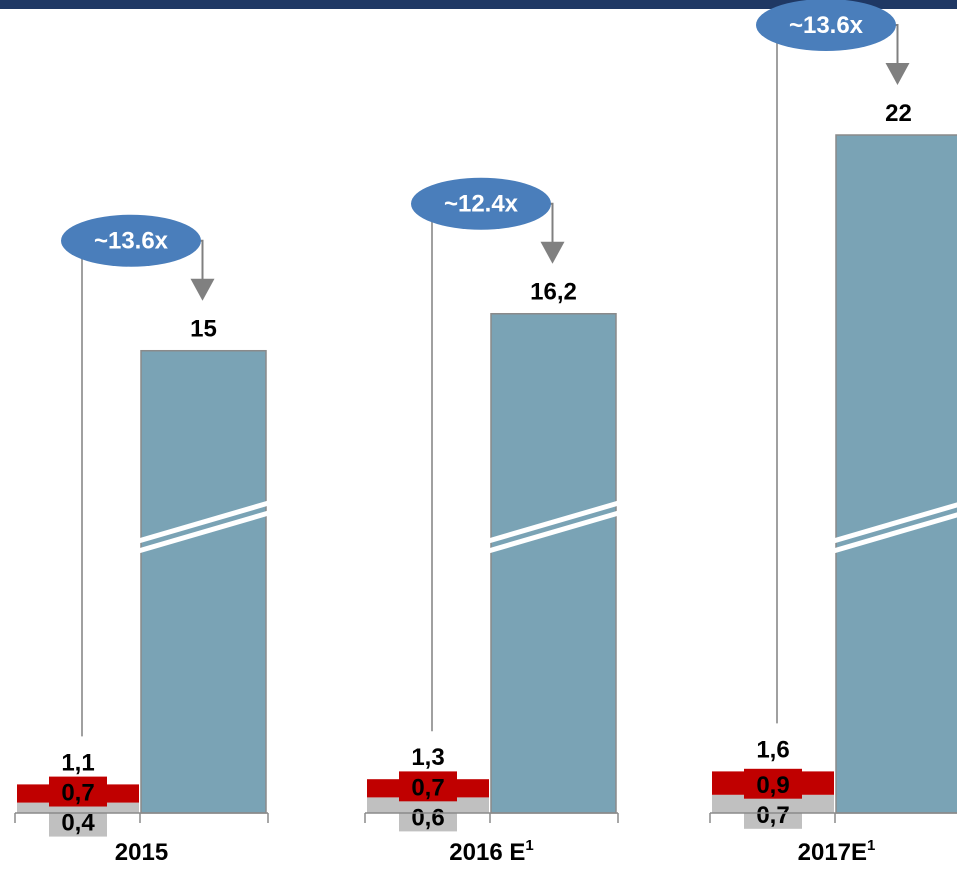  What do you see at coordinates (77, 762) in the screenshot?
I see `small-bar-total-label: 1,1` at bounding box center [77, 762].